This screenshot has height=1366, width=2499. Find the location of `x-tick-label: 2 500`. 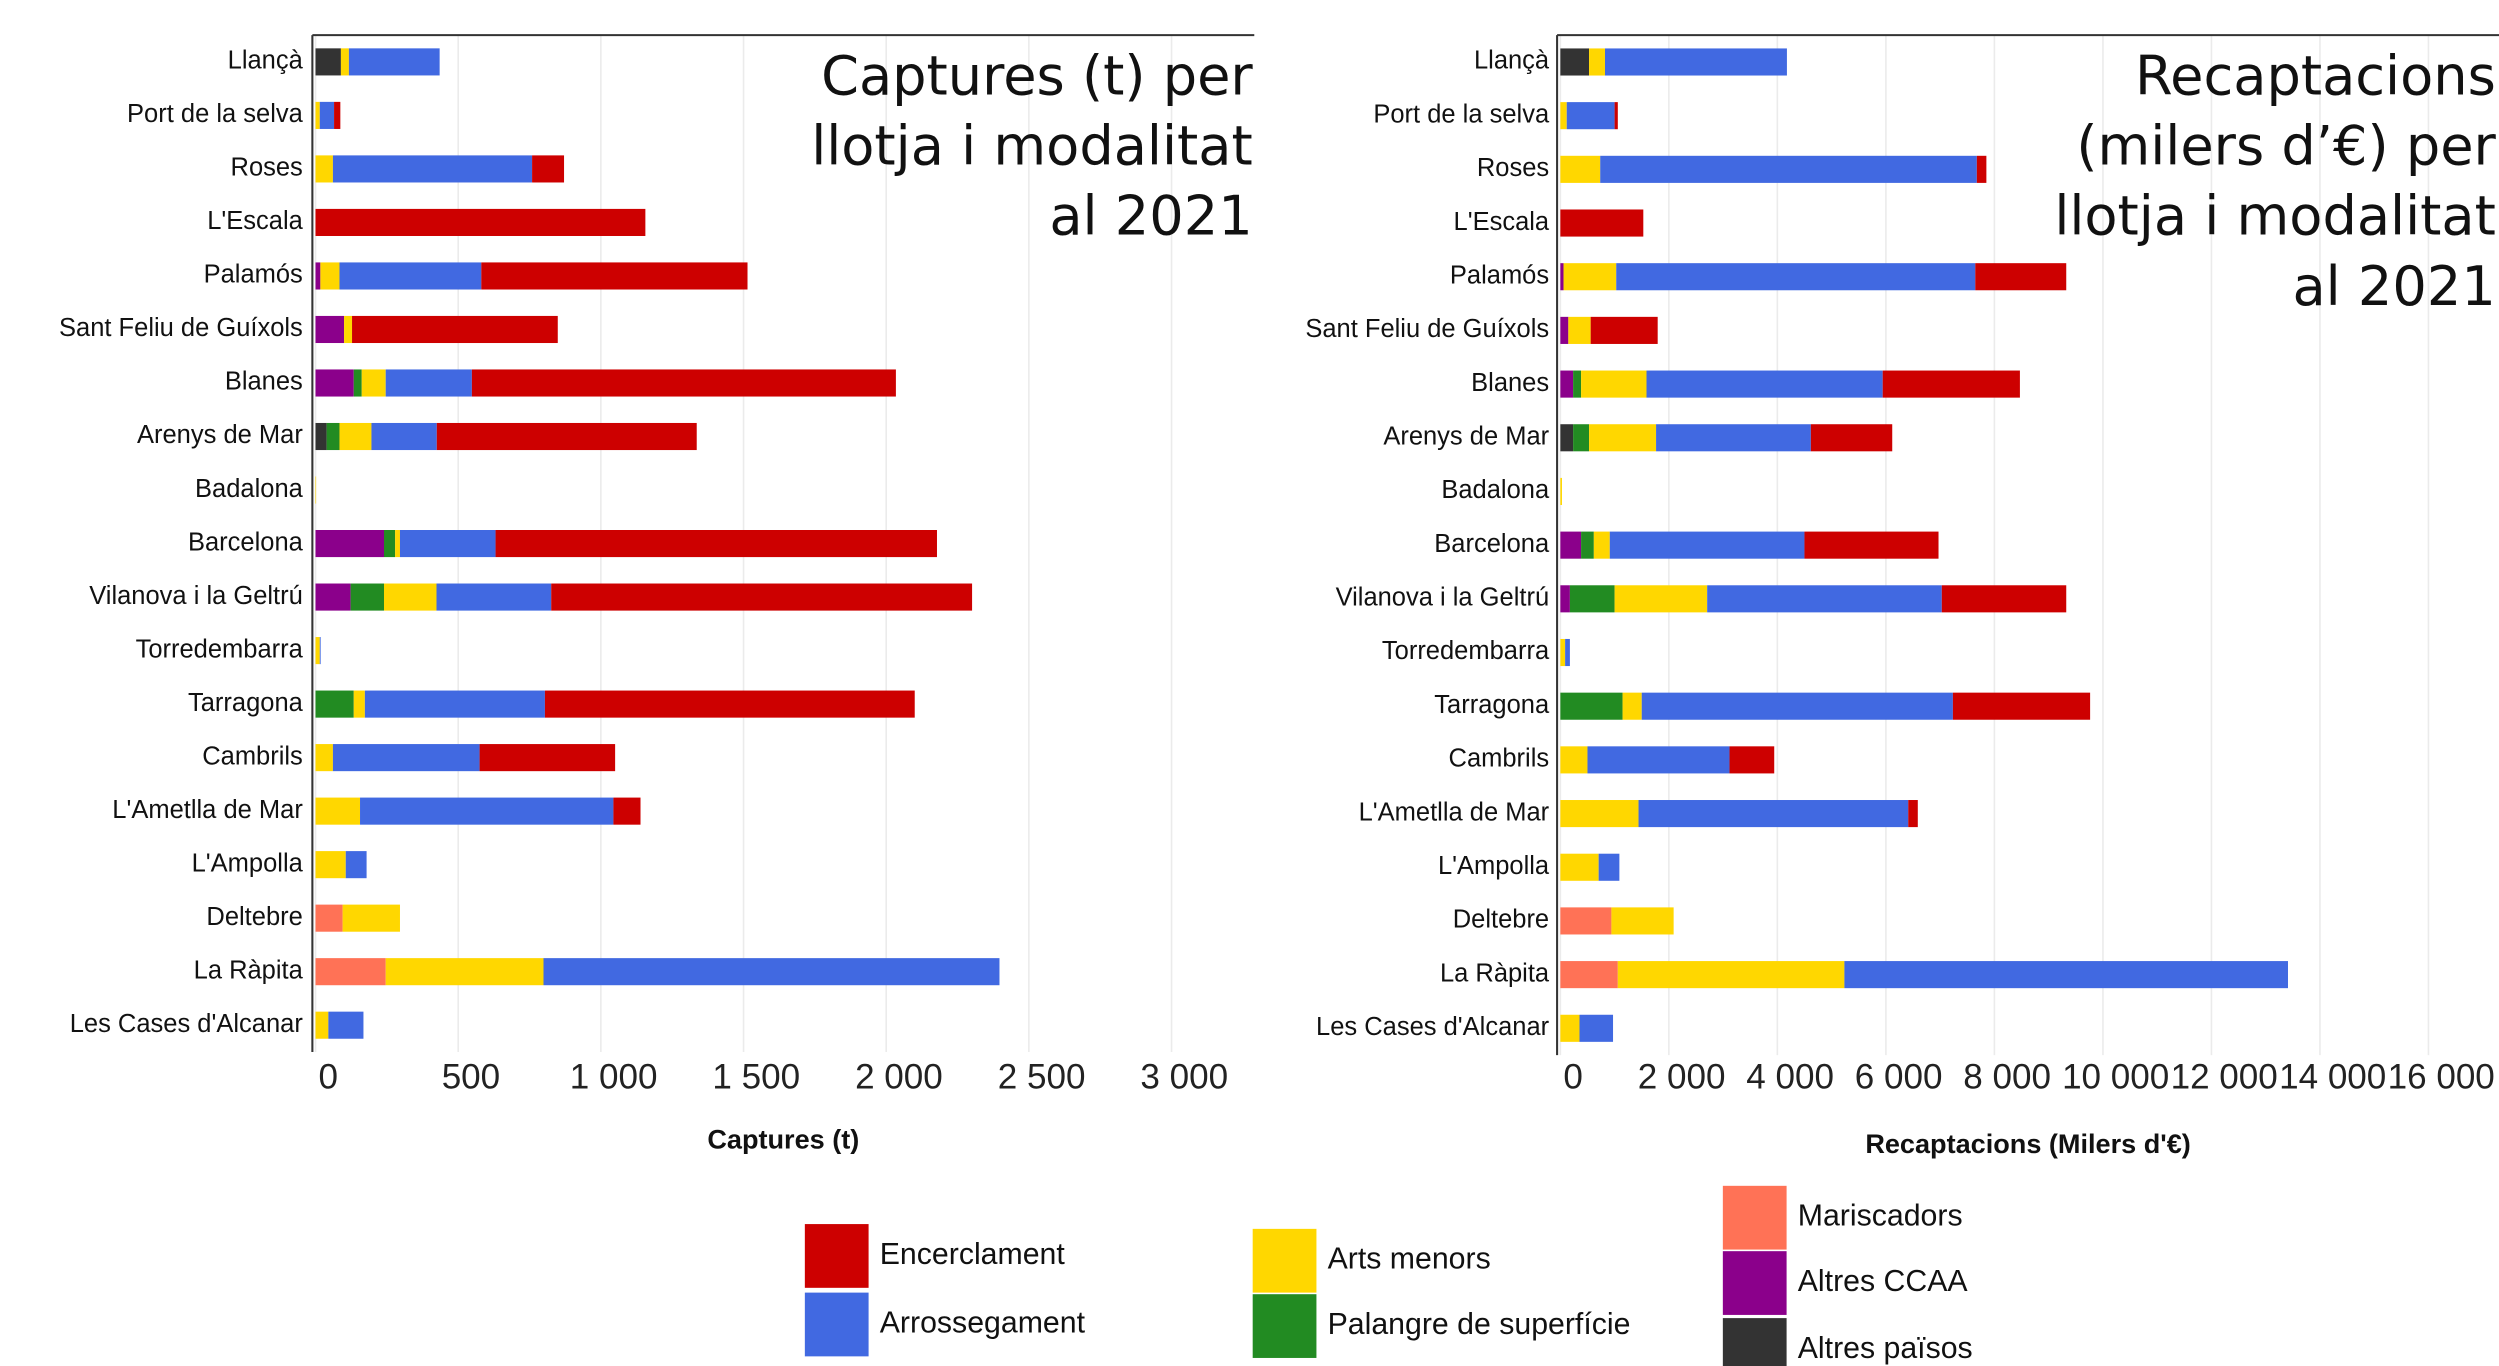

x-tick-label: 2 500 is located at coordinates (1042, 1076).